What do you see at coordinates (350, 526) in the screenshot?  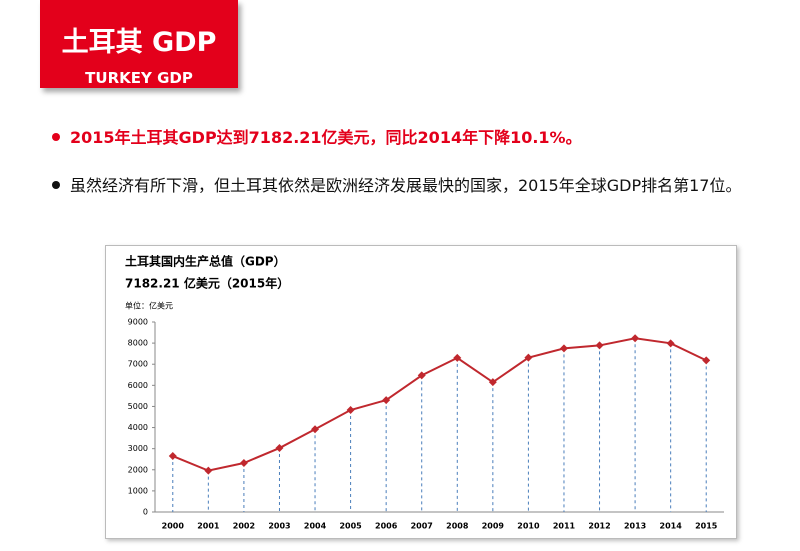 I see `x-tick-label: 2005` at bounding box center [350, 526].